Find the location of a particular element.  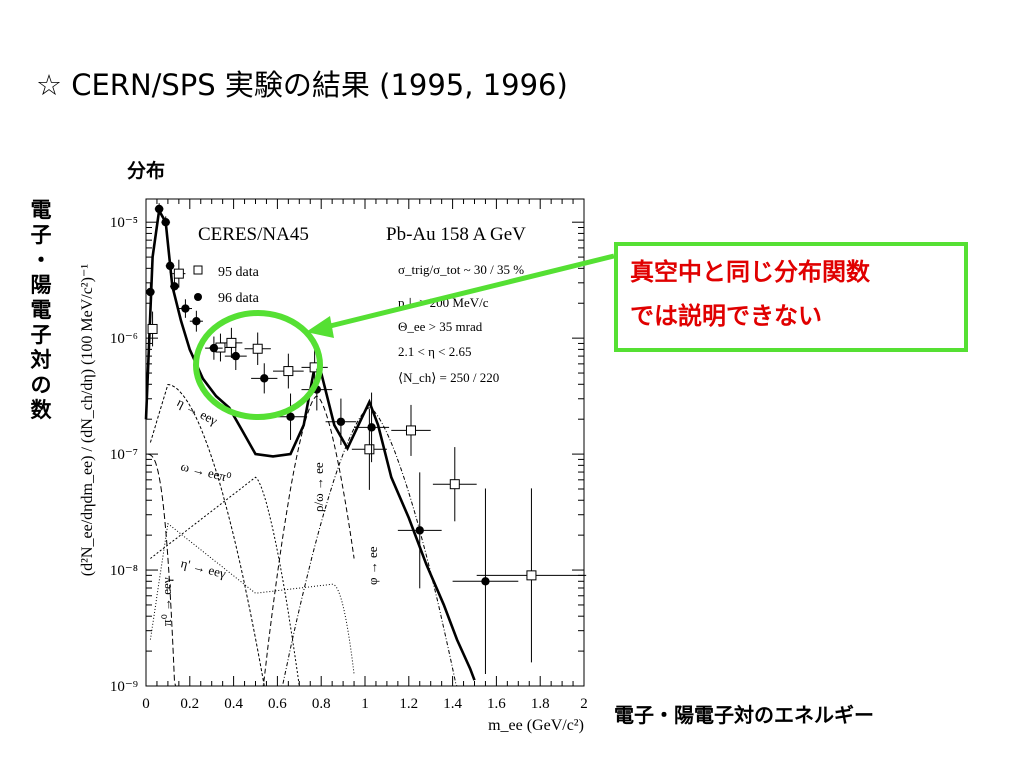

x-tick-label: 0.2 is located at coordinates (189, 704).